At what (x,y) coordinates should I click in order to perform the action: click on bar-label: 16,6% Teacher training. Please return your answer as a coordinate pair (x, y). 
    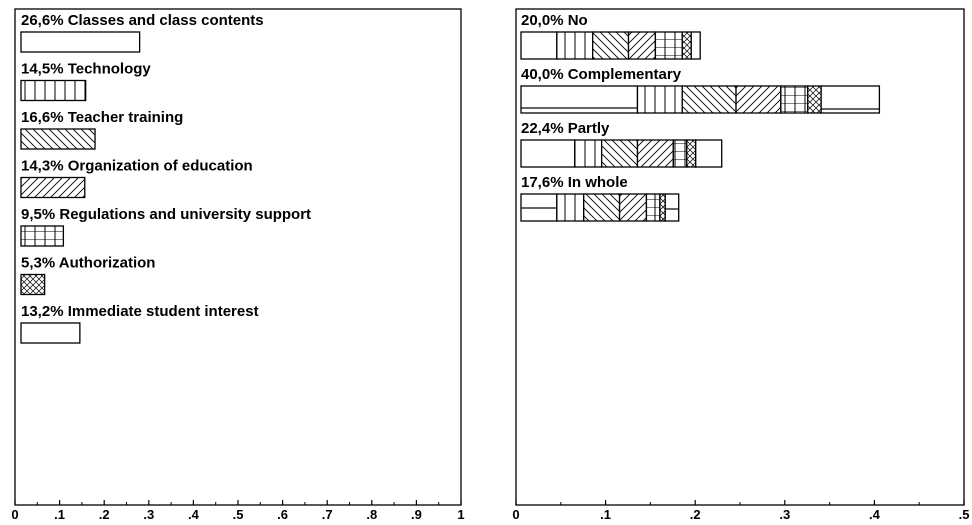
    Looking at the image, I should click on (102, 117).